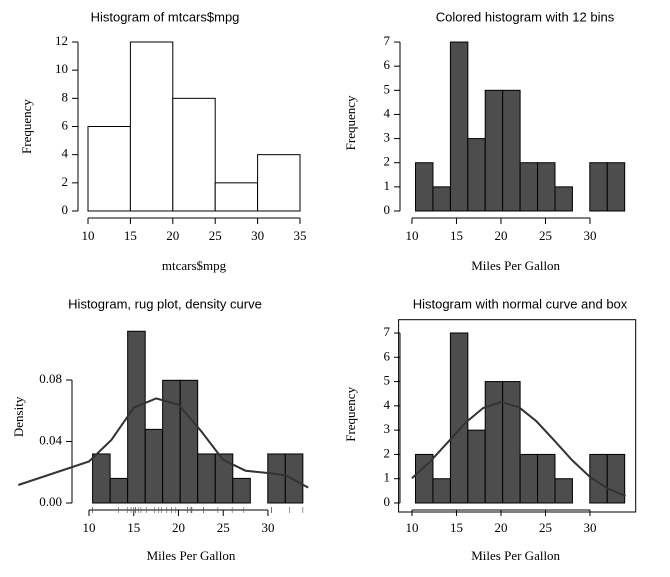  Describe the element at coordinates (194, 265) in the screenshot. I see `x-axis-label: mtcars$mpg` at that location.